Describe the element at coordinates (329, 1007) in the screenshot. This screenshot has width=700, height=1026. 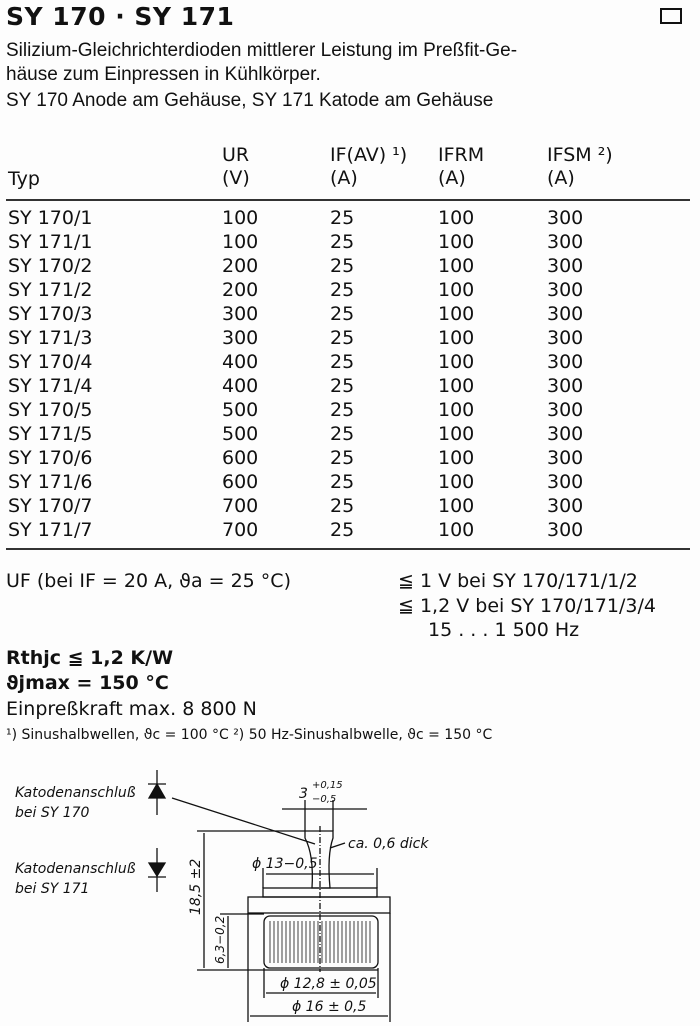
I see `dim-diameter-16: ϕ 16 ± 0,5` at that location.